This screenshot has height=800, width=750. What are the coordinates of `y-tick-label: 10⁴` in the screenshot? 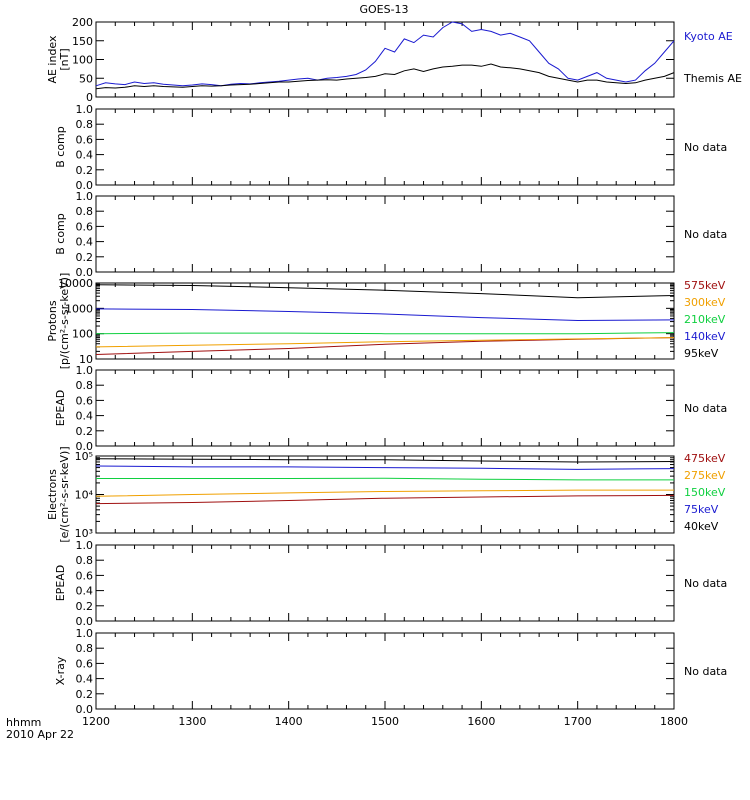 It's located at (84, 495).